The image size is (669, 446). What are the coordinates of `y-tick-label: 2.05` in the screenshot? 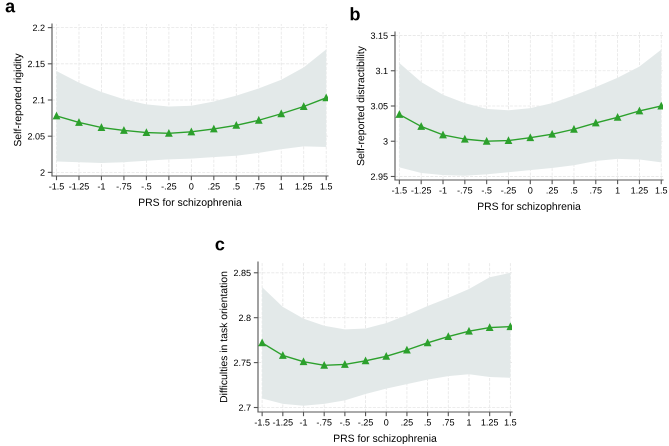 It's located at (36, 136).